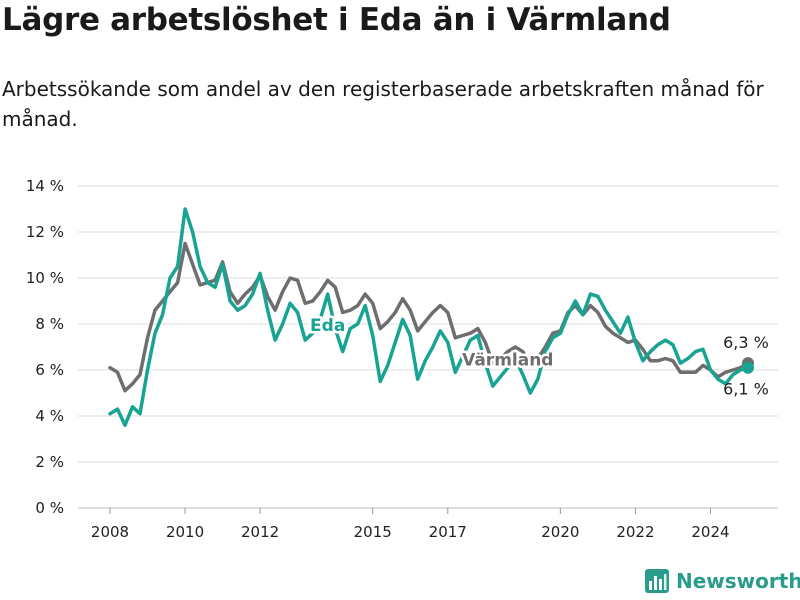 Image resolution: width=800 pixels, height=600 pixels. I want to click on end-label-varmland: 6,3 %, so click(746, 342).